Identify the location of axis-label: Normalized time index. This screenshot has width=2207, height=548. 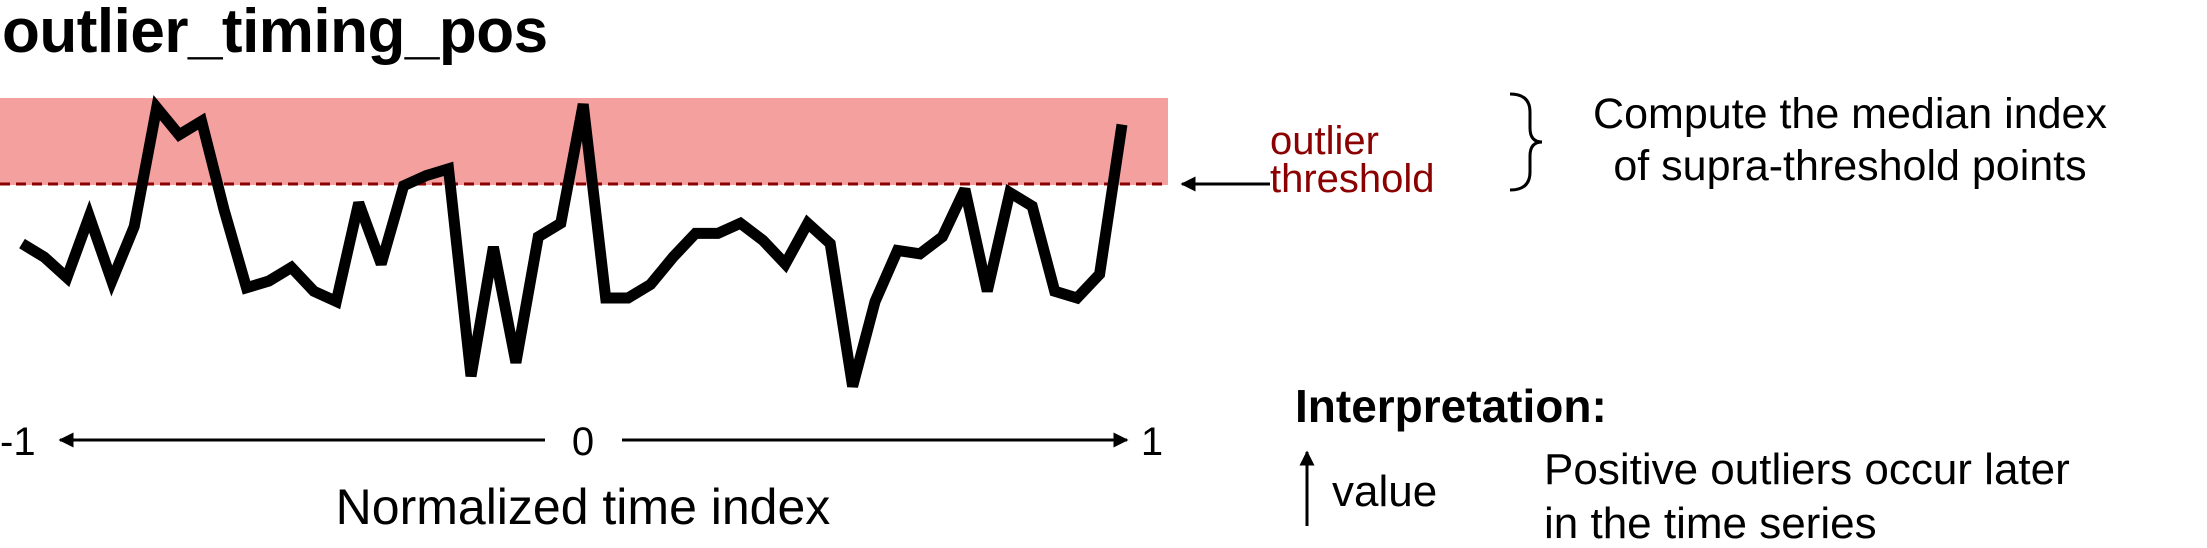
(583, 507).